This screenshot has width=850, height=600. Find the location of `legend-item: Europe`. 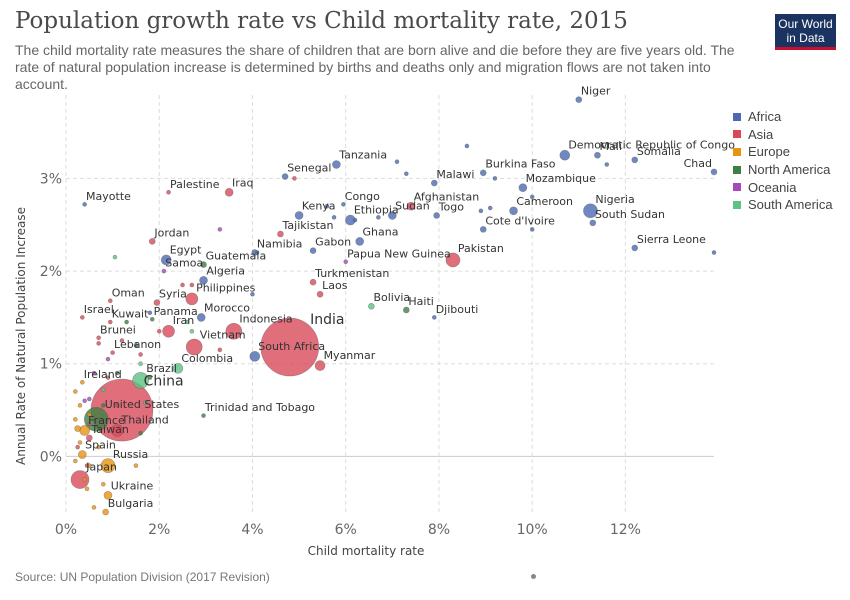

legend-item: Europe is located at coordinates (783, 152).